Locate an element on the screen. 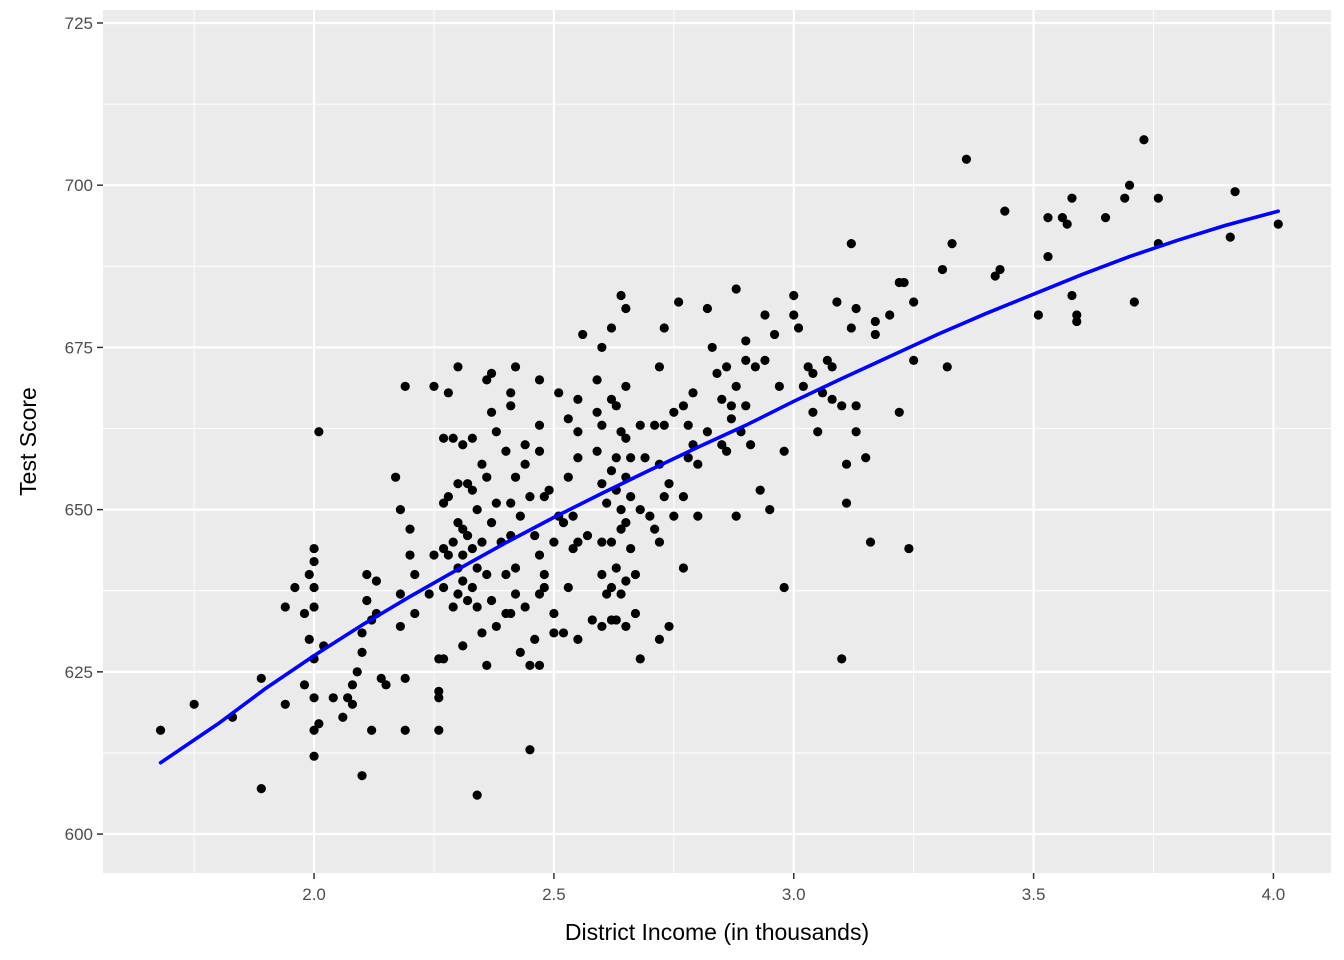 The height and width of the screenshot is (960, 1344). x-tick-label: 2.5 is located at coordinates (554, 894).